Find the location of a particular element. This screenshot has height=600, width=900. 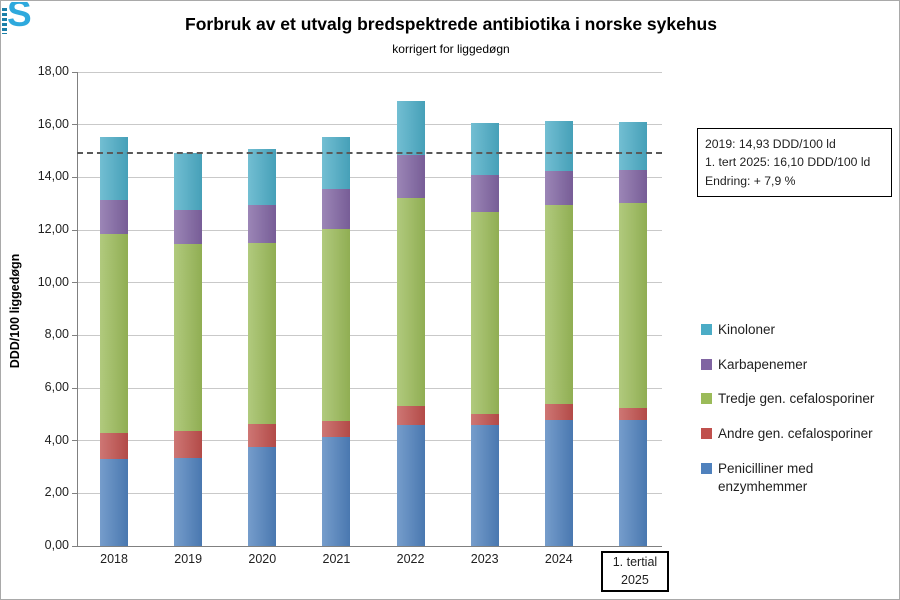

logo-fragment is located at coordinates (4, 21).